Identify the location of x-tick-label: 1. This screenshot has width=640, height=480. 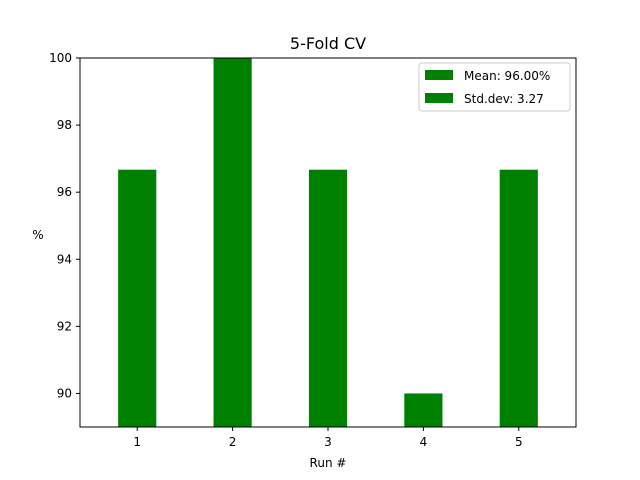
(137, 442).